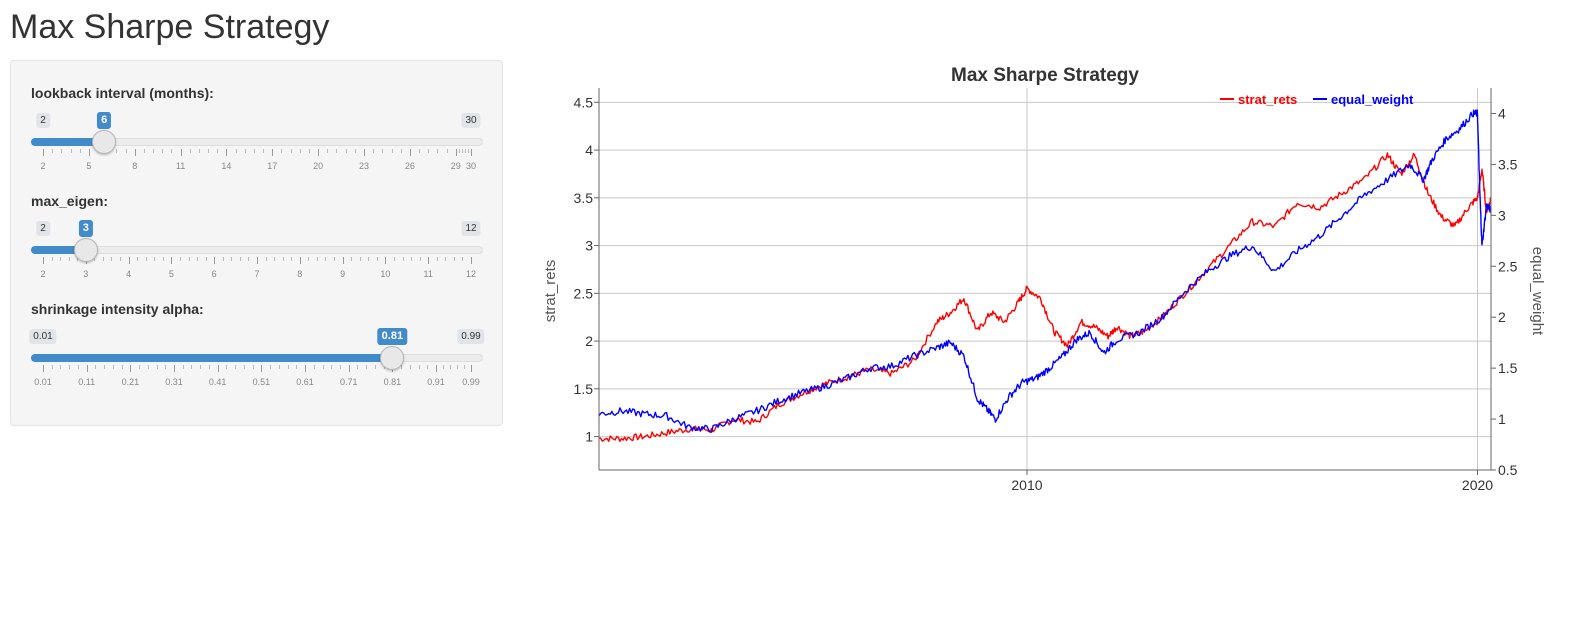 The width and height of the screenshot is (1585, 624). I want to click on x-tick-label: 2010, so click(1026, 485).